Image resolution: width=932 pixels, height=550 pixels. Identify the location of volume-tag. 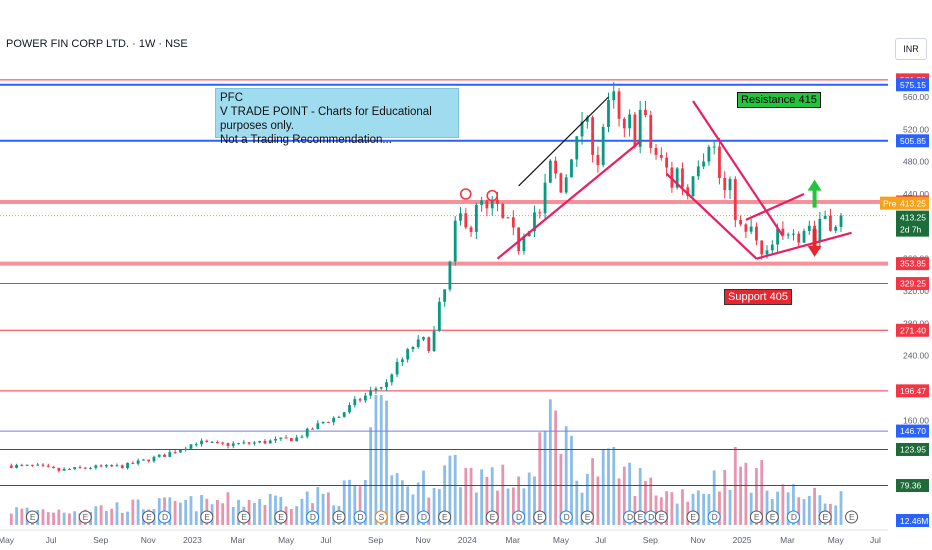
(912, 520).